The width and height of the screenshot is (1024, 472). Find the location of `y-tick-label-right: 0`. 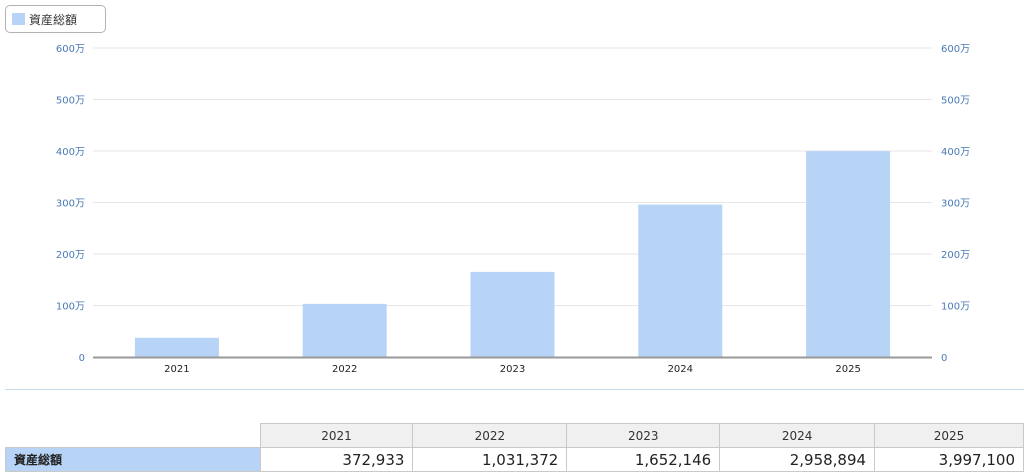

y-tick-label-right: 0 is located at coordinates (944, 358).